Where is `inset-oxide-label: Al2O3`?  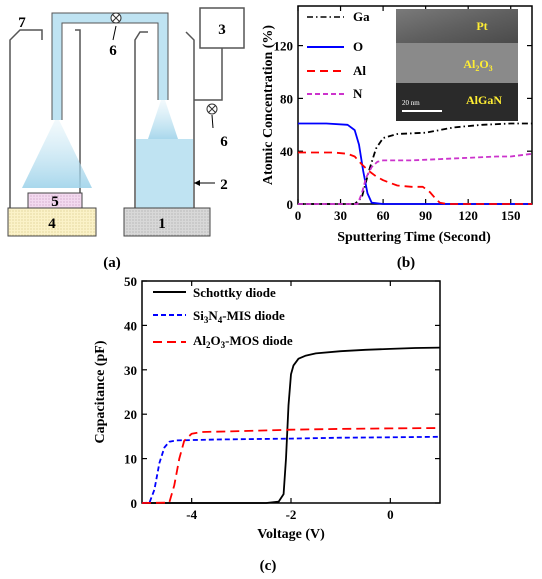 inset-oxide-label: Al2O3 is located at coordinates (477, 65).